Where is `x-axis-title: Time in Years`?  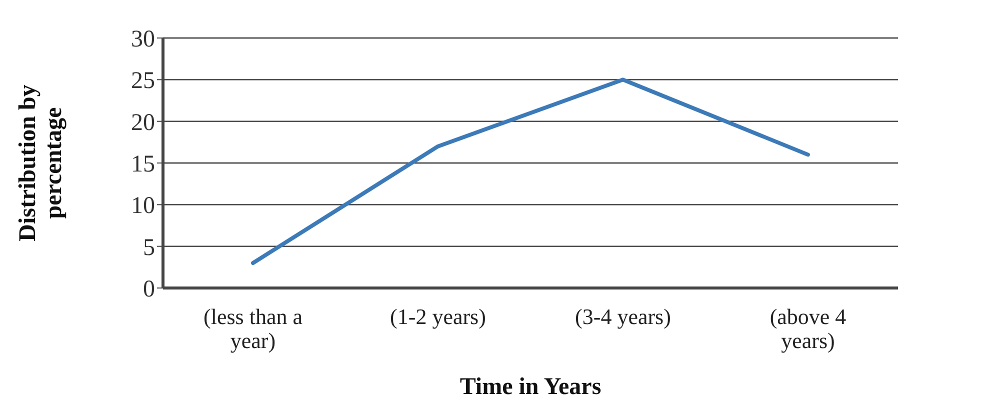 x-axis-title: Time in Years is located at coordinates (531, 387).